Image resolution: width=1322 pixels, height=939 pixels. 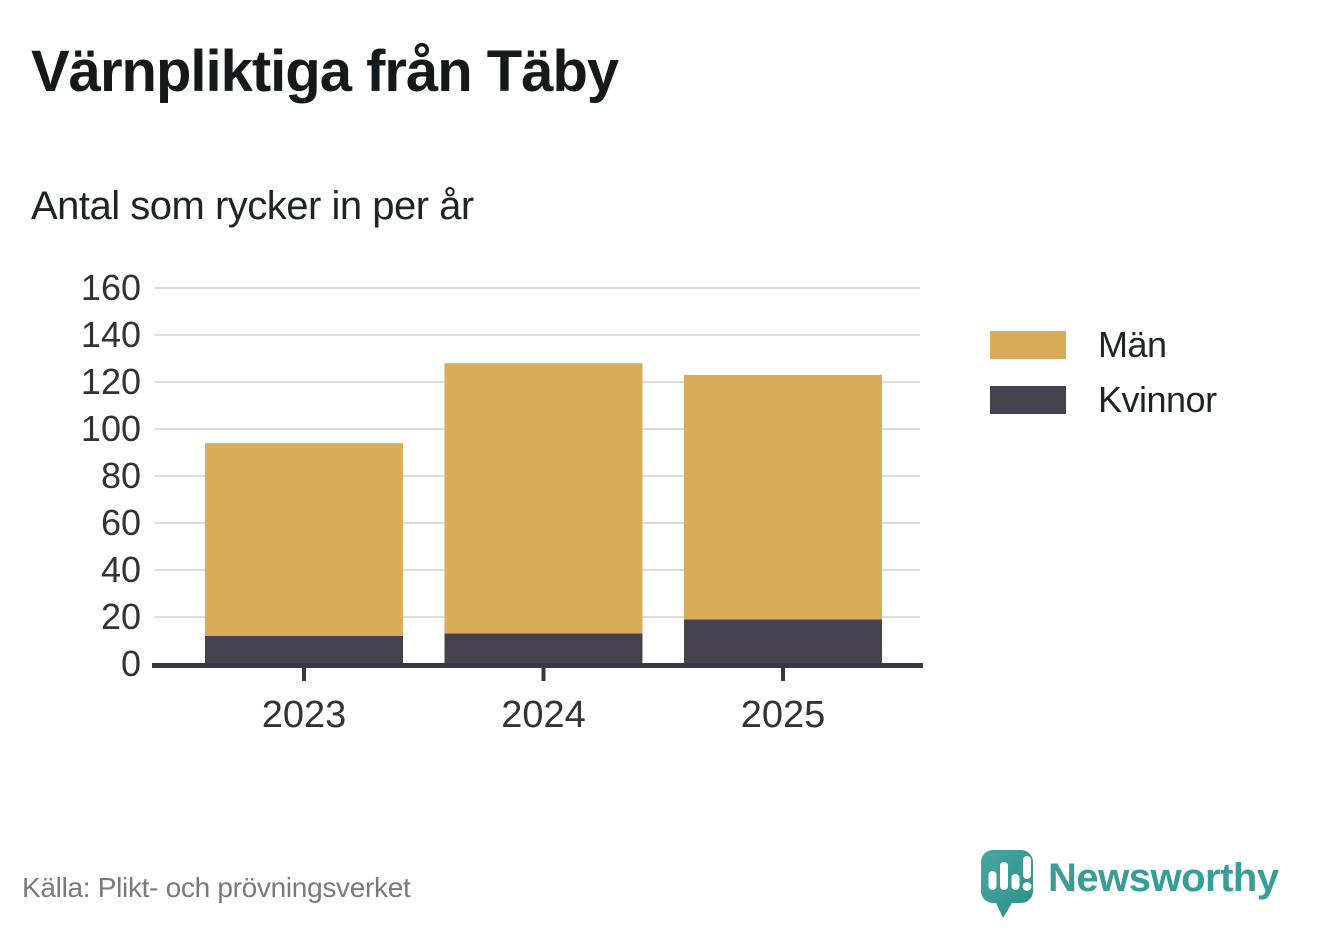 I want to click on chart-subtitle: Antal som rycker in per år, so click(x=252, y=206).